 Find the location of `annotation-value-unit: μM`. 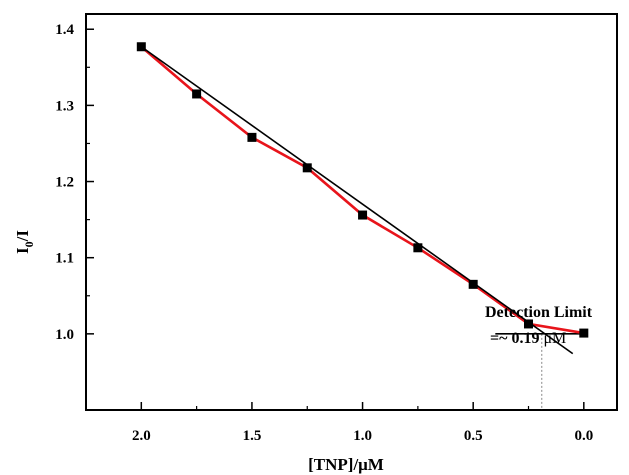

annotation-value-unit: μM is located at coordinates (554, 338).